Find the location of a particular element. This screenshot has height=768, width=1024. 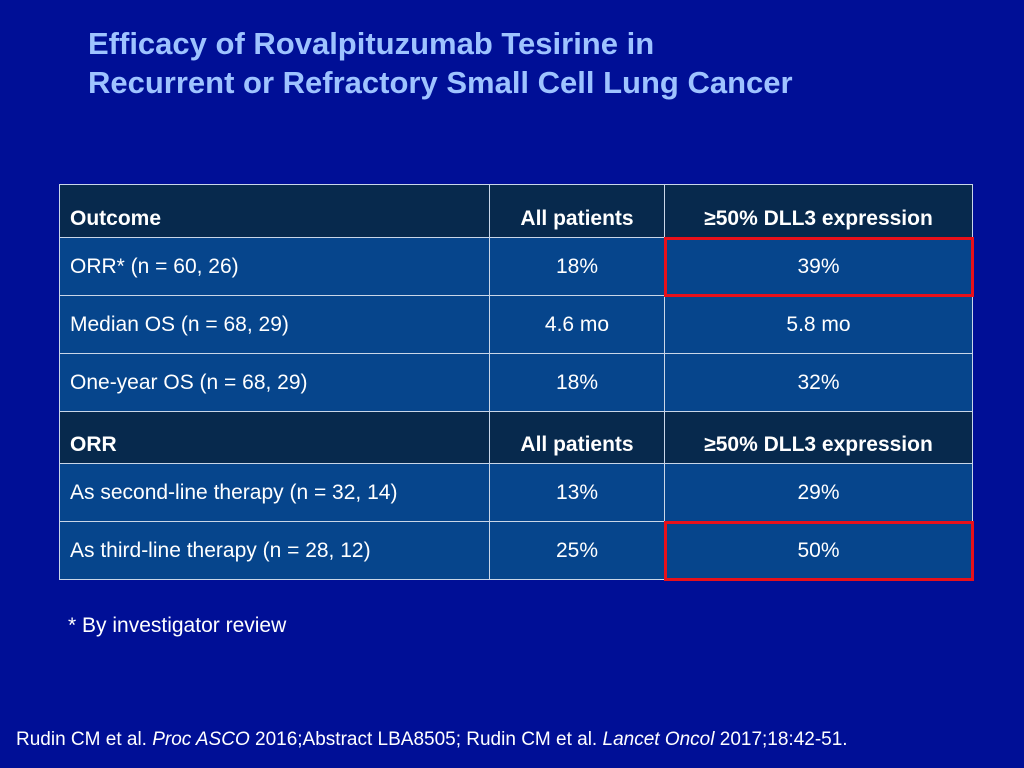

reference-part-2: 2016;Abstract LBA8505; Rudin CM et al. is located at coordinates (426, 739).